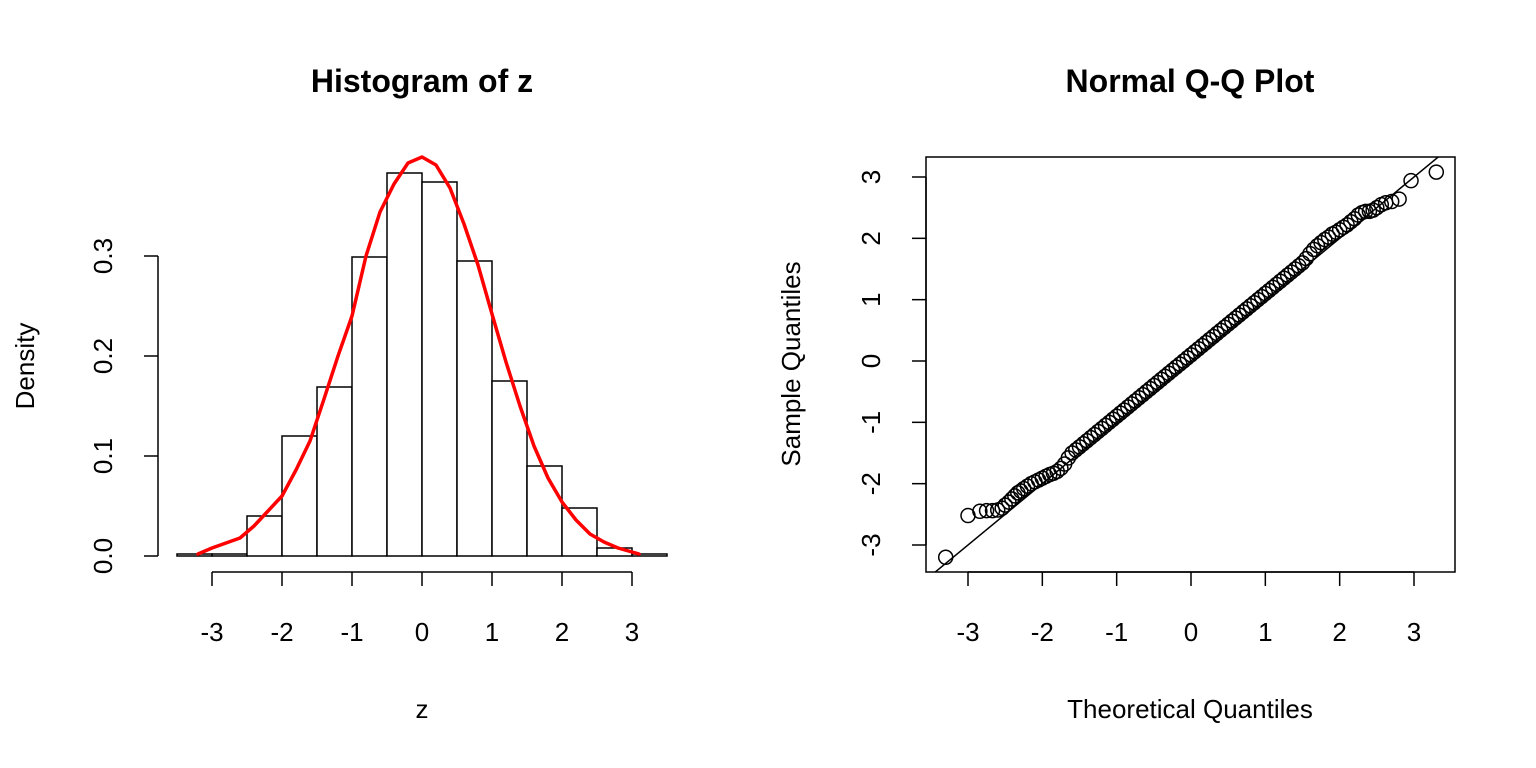 This screenshot has height=768, width=1536. Describe the element at coordinates (281, 632) in the screenshot. I see `histogram-x-tick-label: -2` at that location.